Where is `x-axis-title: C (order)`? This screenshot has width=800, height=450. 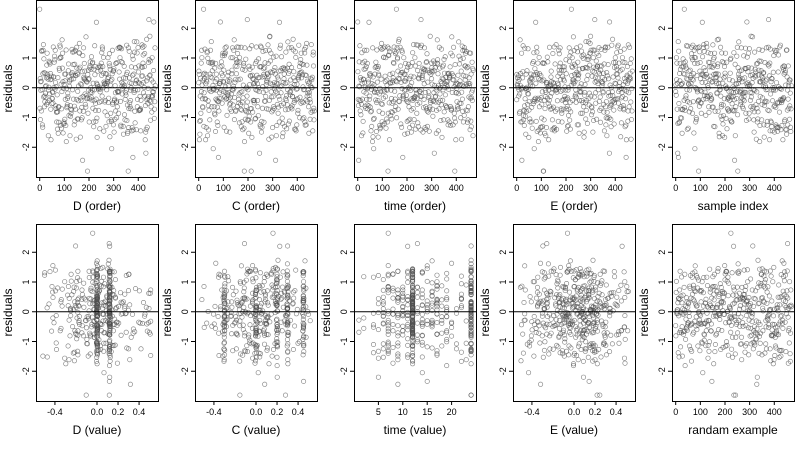
x-axis-title: C (order) is located at coordinates (256, 206).